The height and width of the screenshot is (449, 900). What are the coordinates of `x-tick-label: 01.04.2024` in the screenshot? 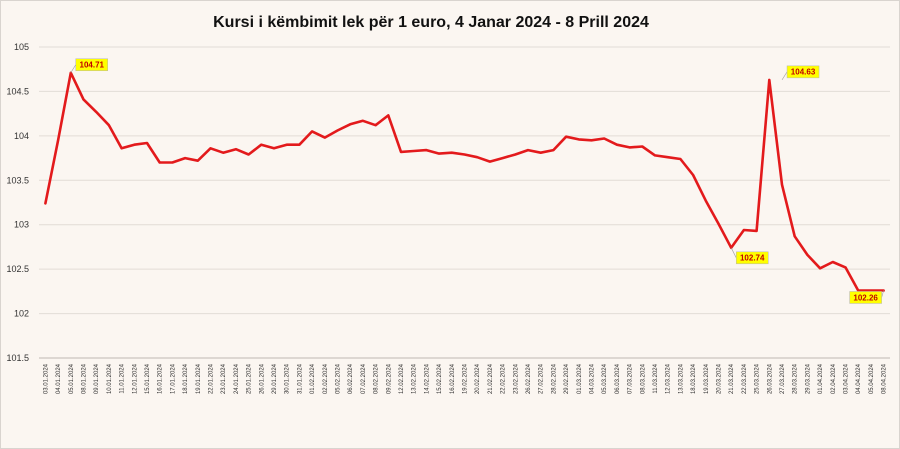 It's located at (821, 378).